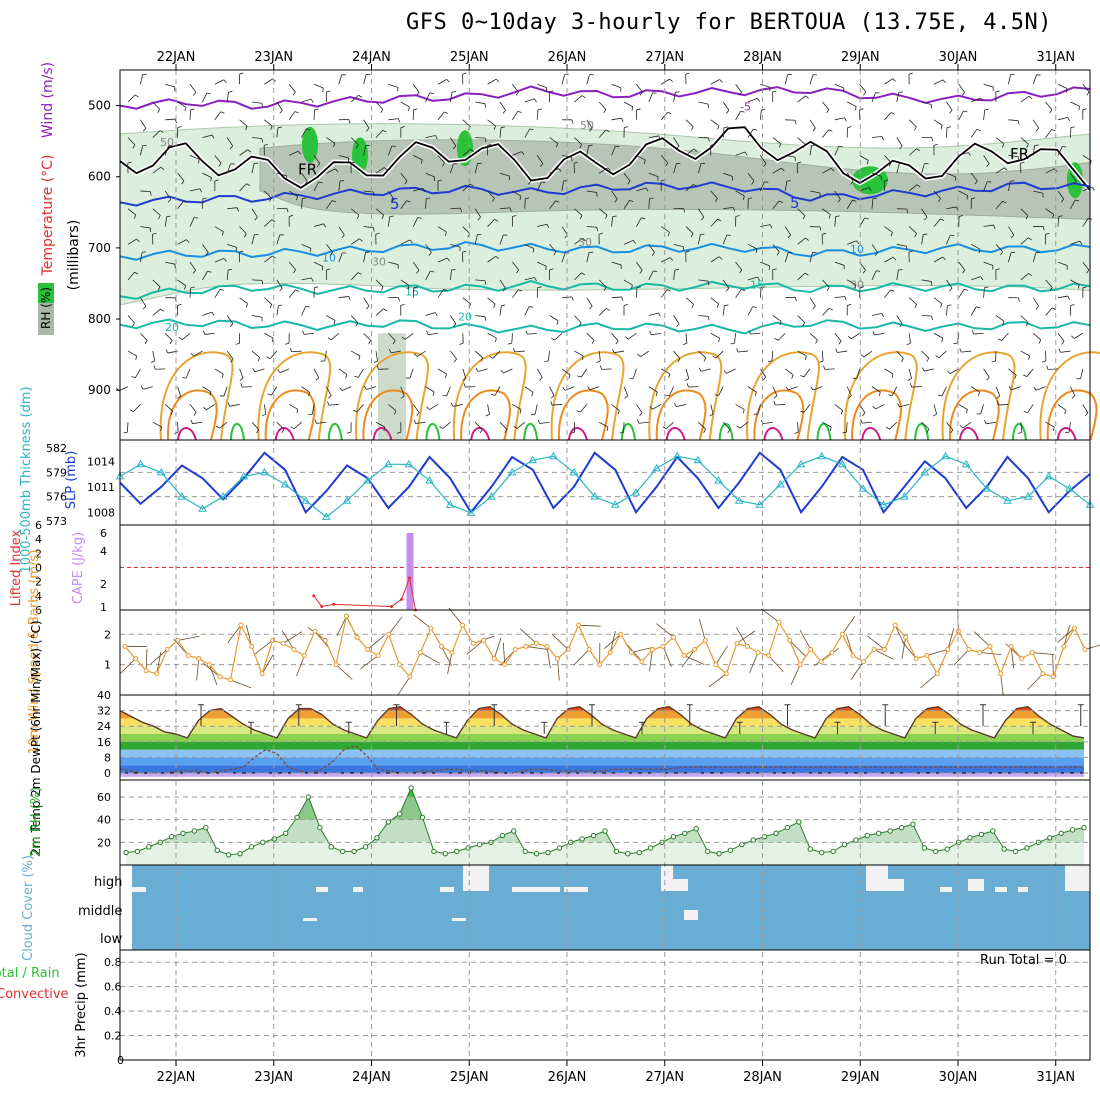 The height and width of the screenshot is (1100, 1100). I want to click on isotherm-25-lobe, so click(489, 396).